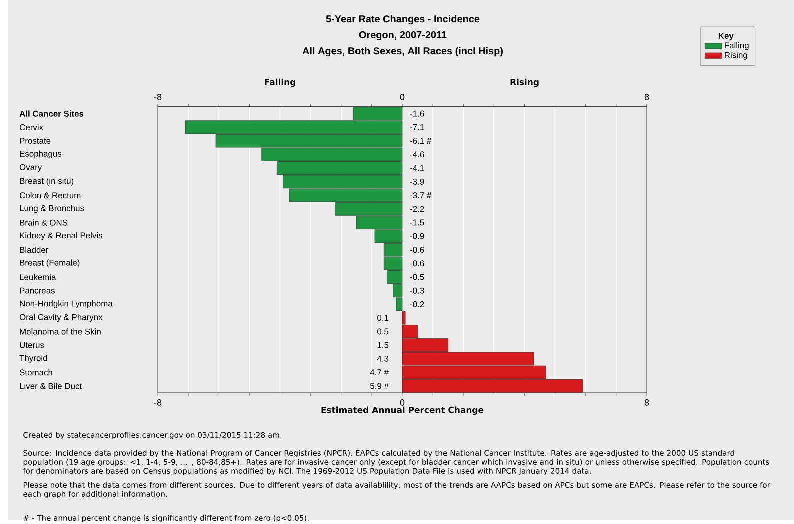 The height and width of the screenshot is (524, 794). I want to click on y-tick-label: Lung & Bronchus, so click(52, 209).